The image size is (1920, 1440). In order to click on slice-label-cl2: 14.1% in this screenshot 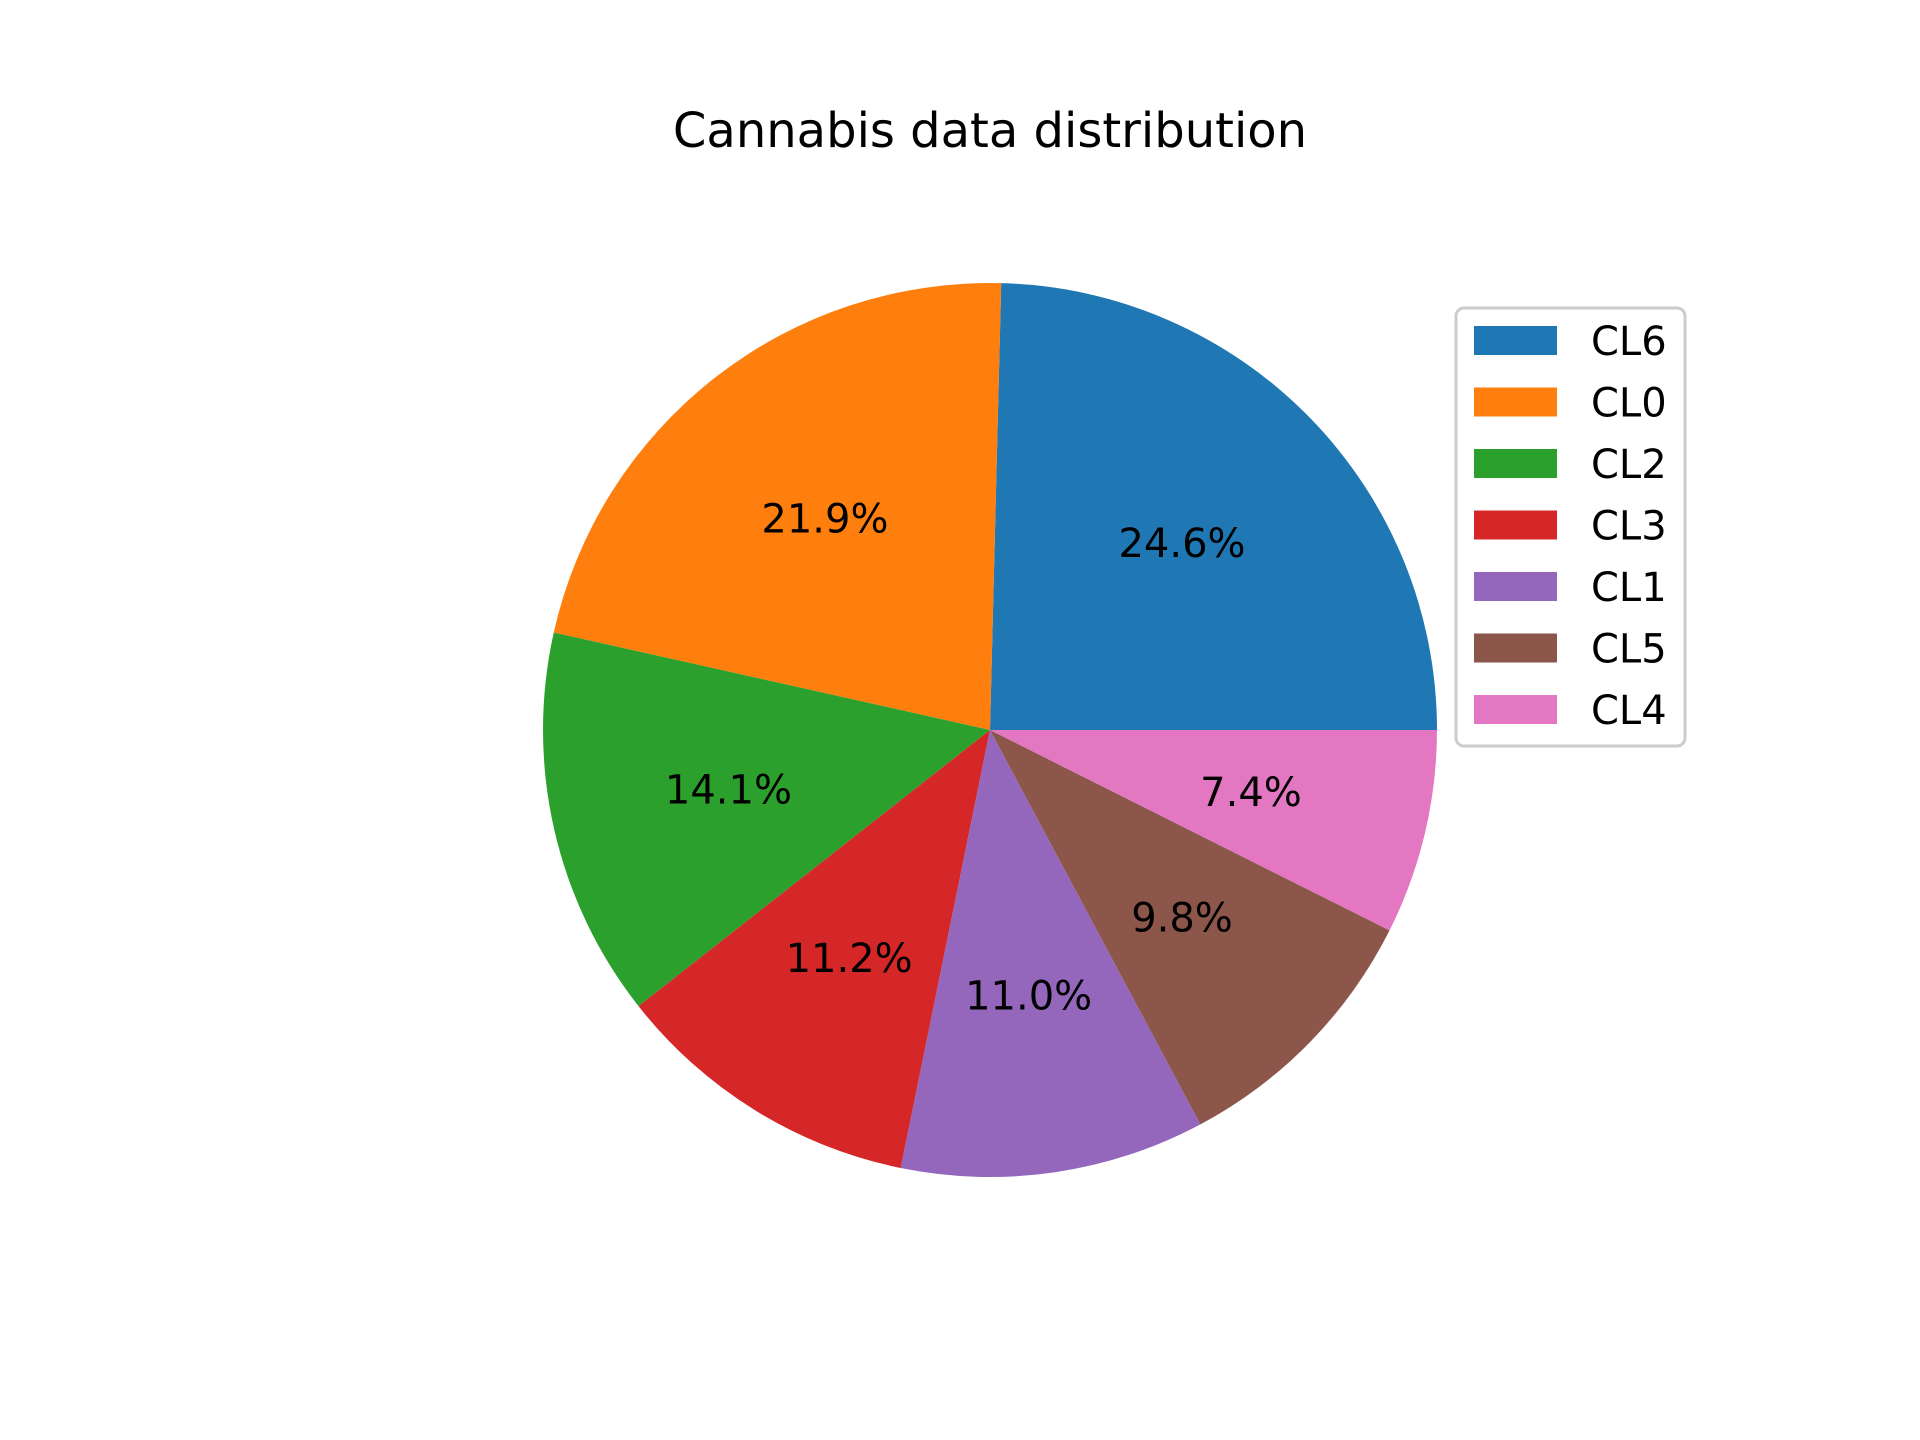, I will do `click(728, 790)`.